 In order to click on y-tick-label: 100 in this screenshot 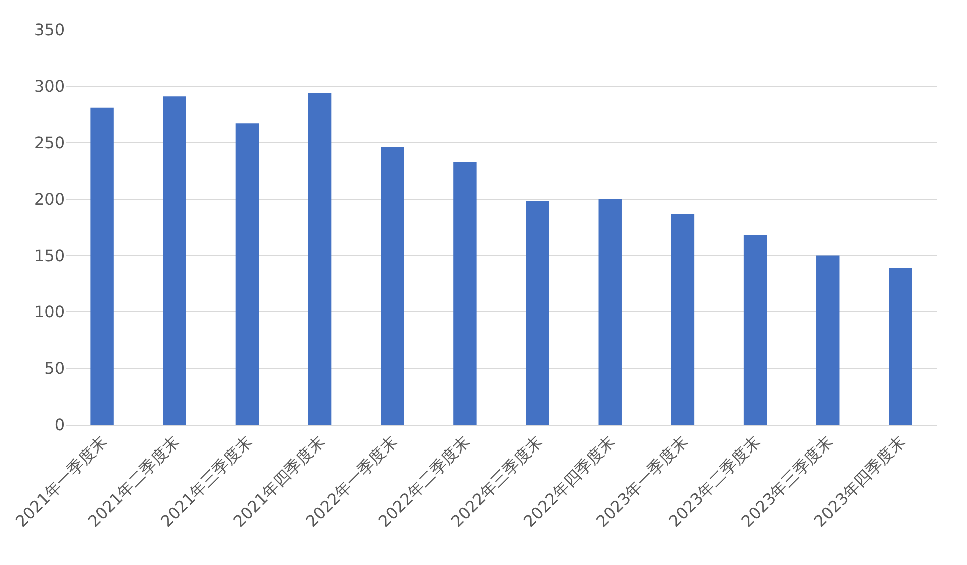, I will do `click(49, 312)`.